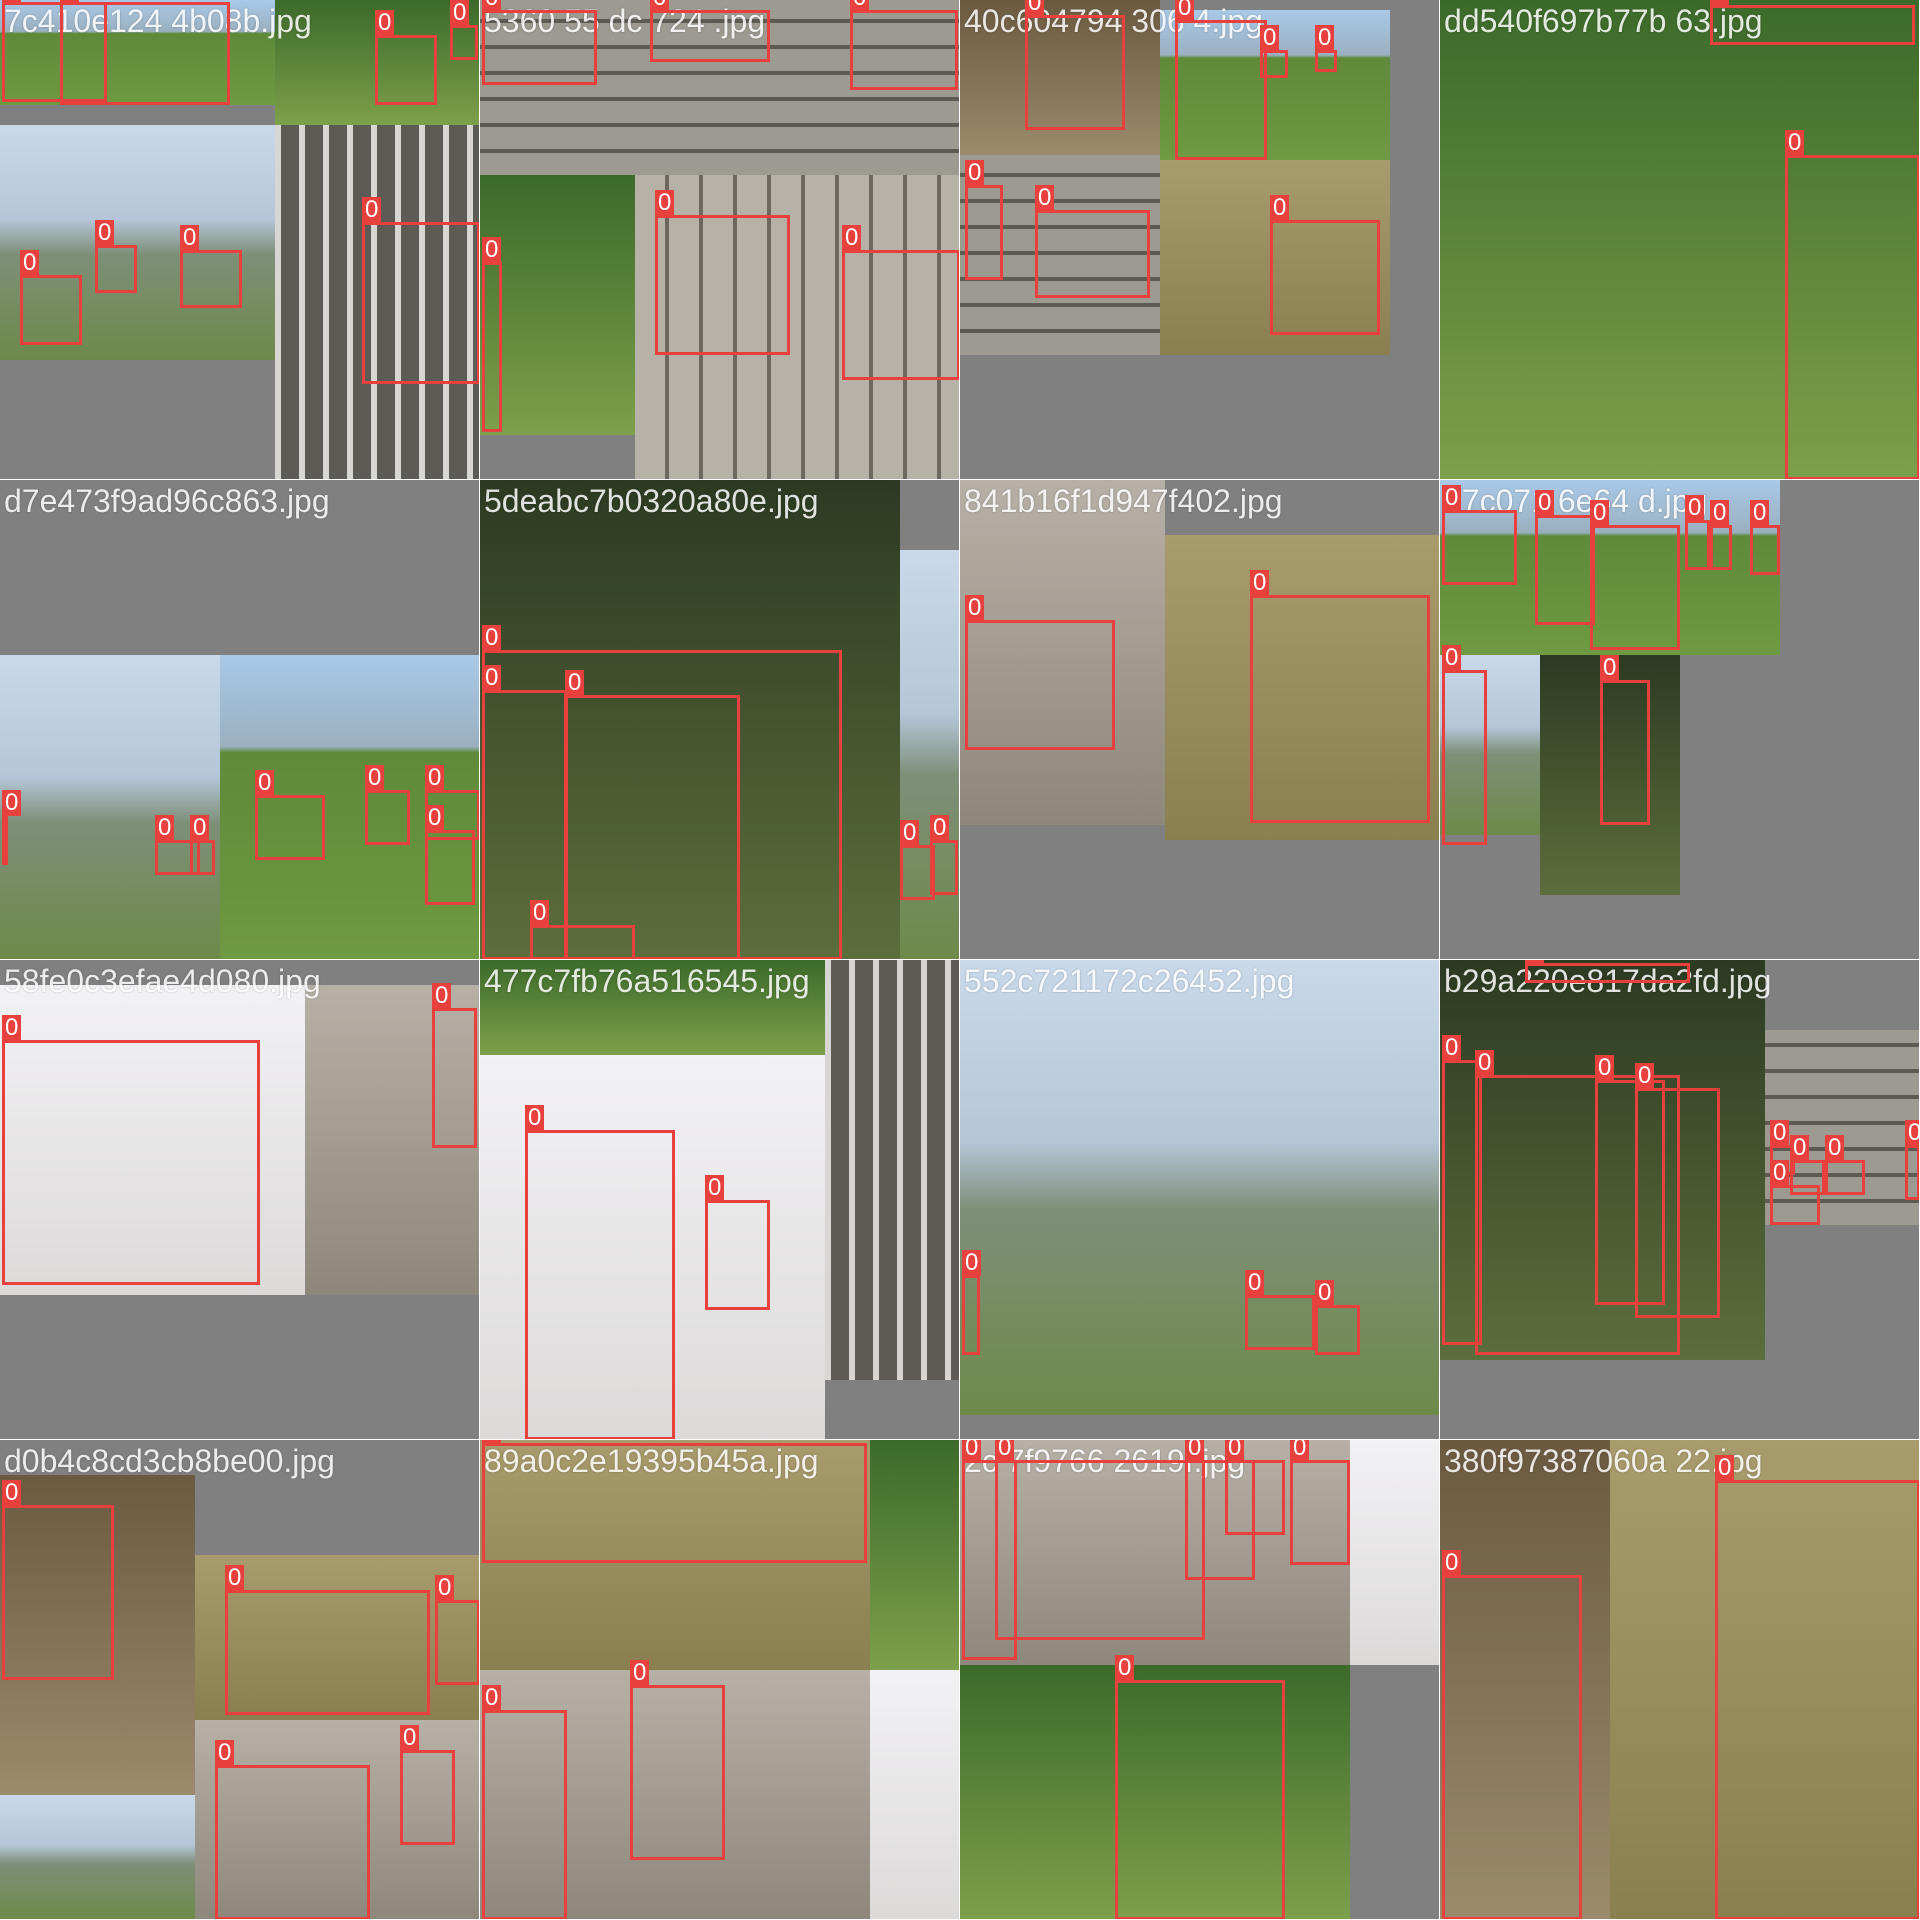 This screenshot has height=1920, width=1920. Describe the element at coordinates (169, 1461) in the screenshot. I see `image-filename: d0b4c8cd3cb8be00.jpg` at that location.